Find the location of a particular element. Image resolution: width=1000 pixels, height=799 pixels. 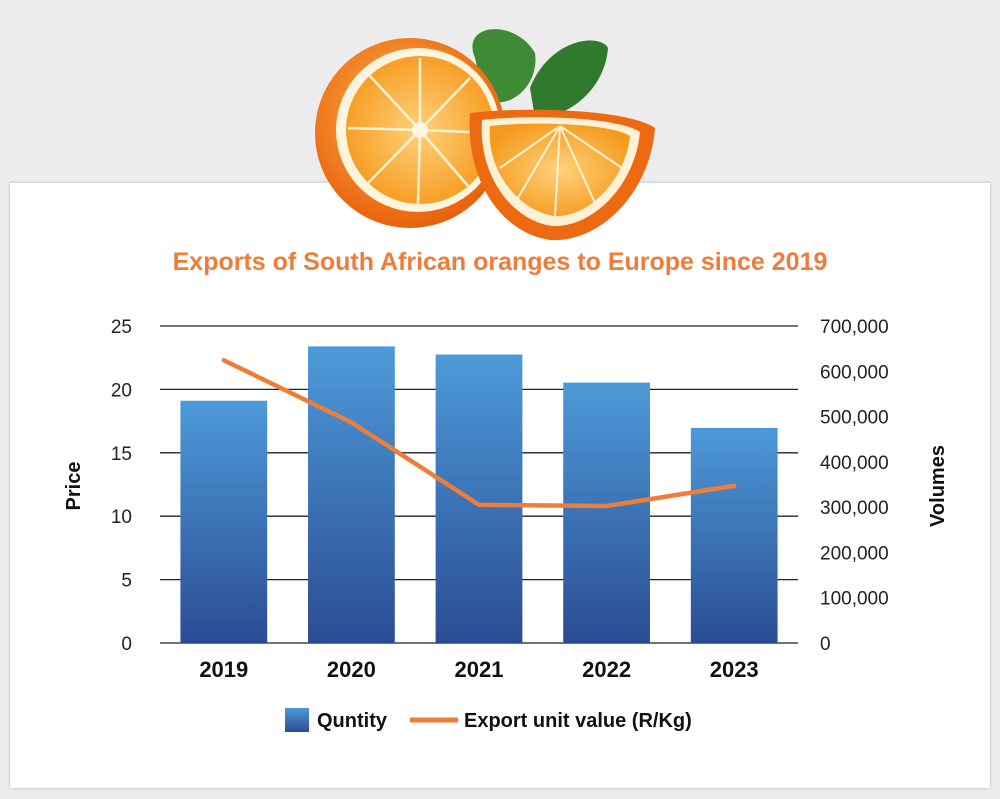

y2-tick-label: 700,000 is located at coordinates (854, 327).